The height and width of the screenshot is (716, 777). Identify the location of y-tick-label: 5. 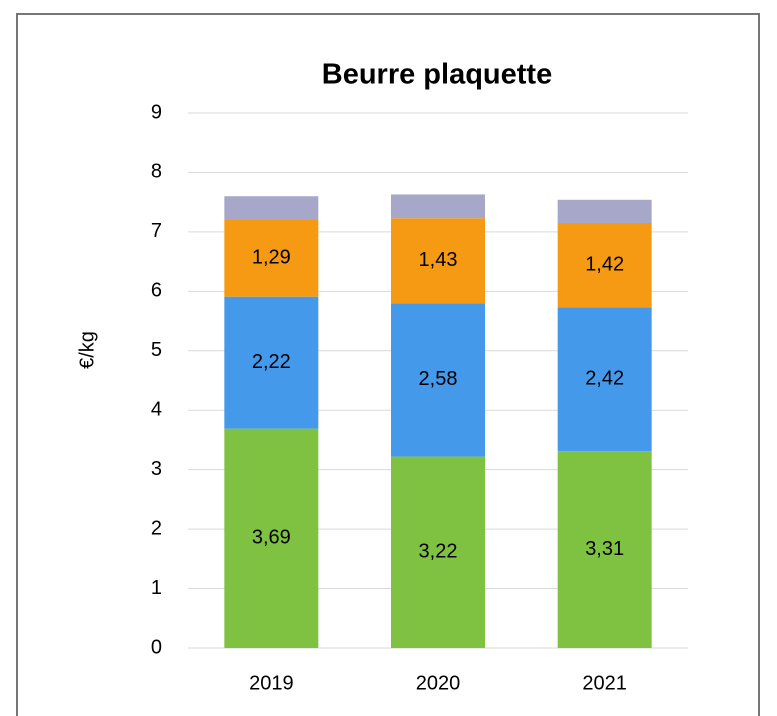
(156, 350).